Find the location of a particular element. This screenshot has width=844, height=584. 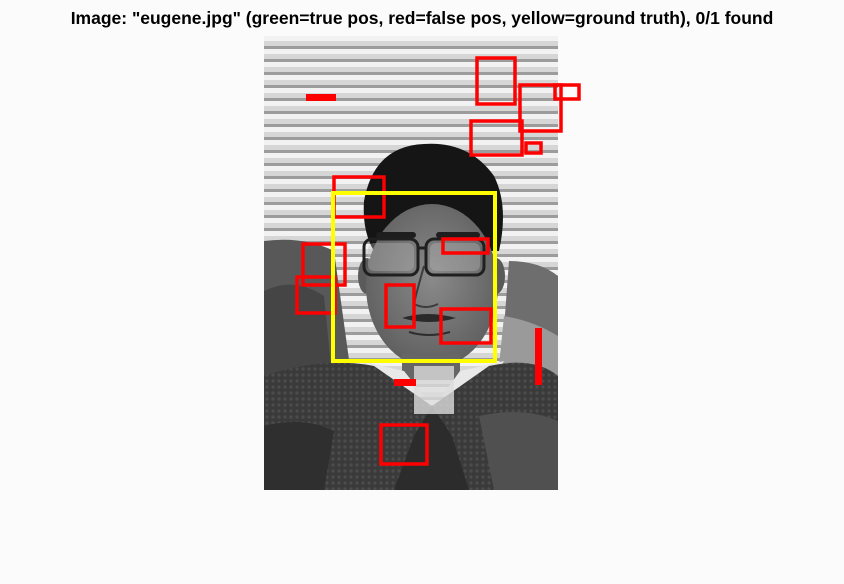

false-positive-box is located at coordinates (567, 92).